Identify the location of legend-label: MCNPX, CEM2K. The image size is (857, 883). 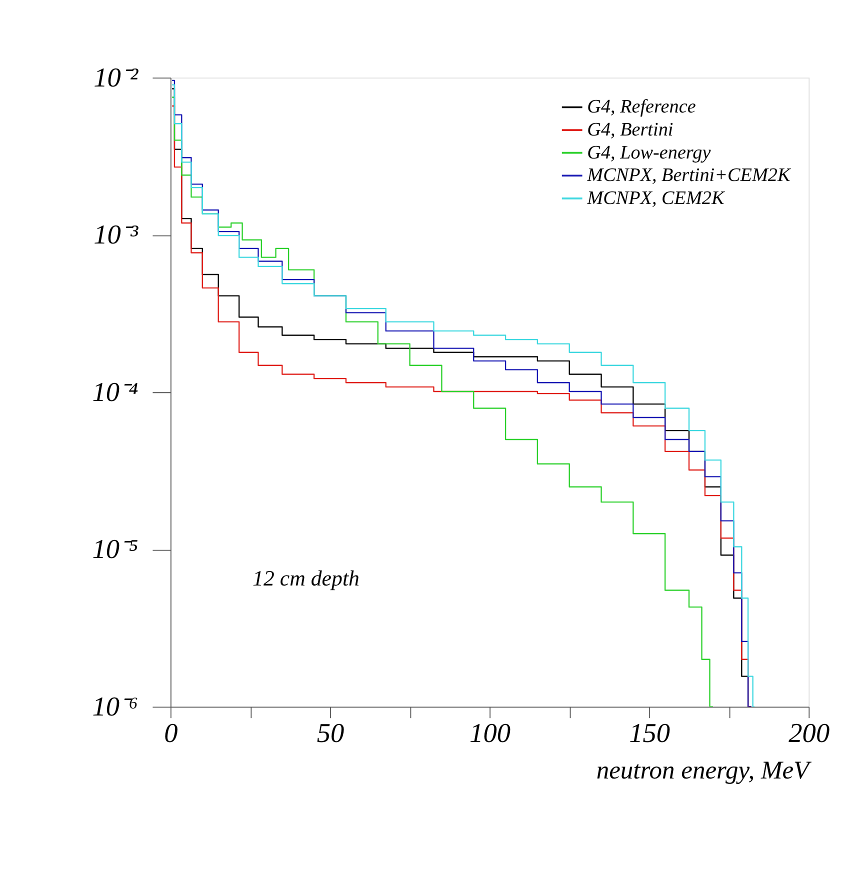
(656, 198).